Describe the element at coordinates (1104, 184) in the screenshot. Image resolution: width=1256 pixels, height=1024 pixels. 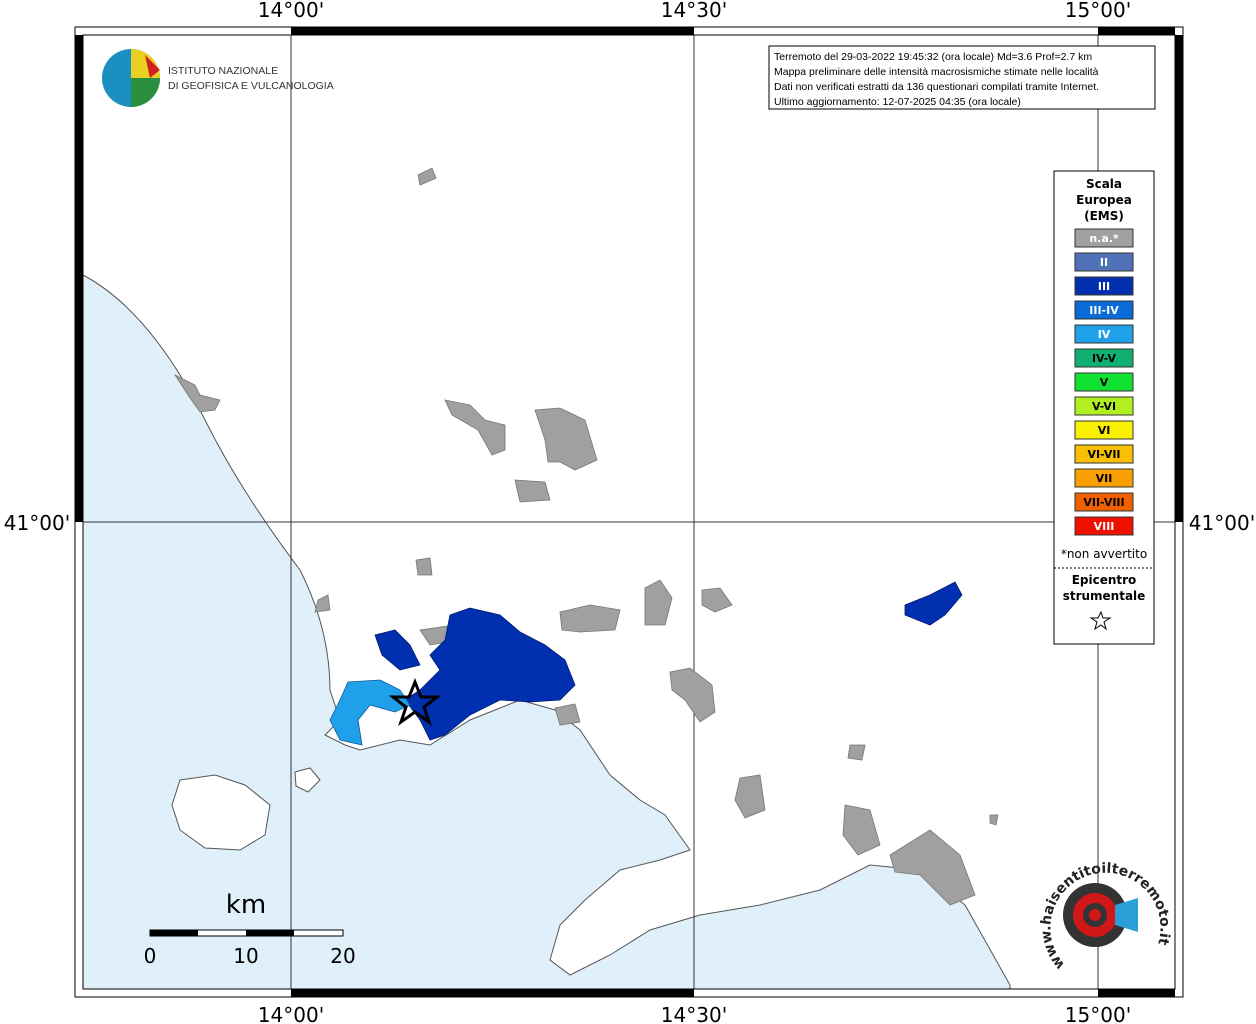
I see `legend-title: Scala` at that location.